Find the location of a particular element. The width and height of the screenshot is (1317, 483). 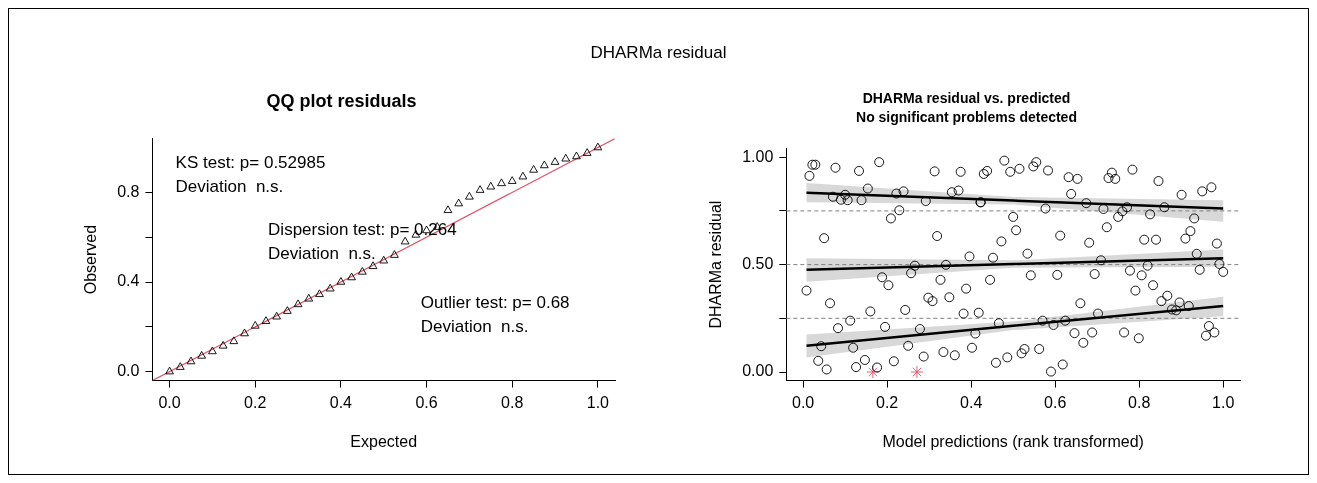

y-axis-title: Observed is located at coordinates (91, 259).